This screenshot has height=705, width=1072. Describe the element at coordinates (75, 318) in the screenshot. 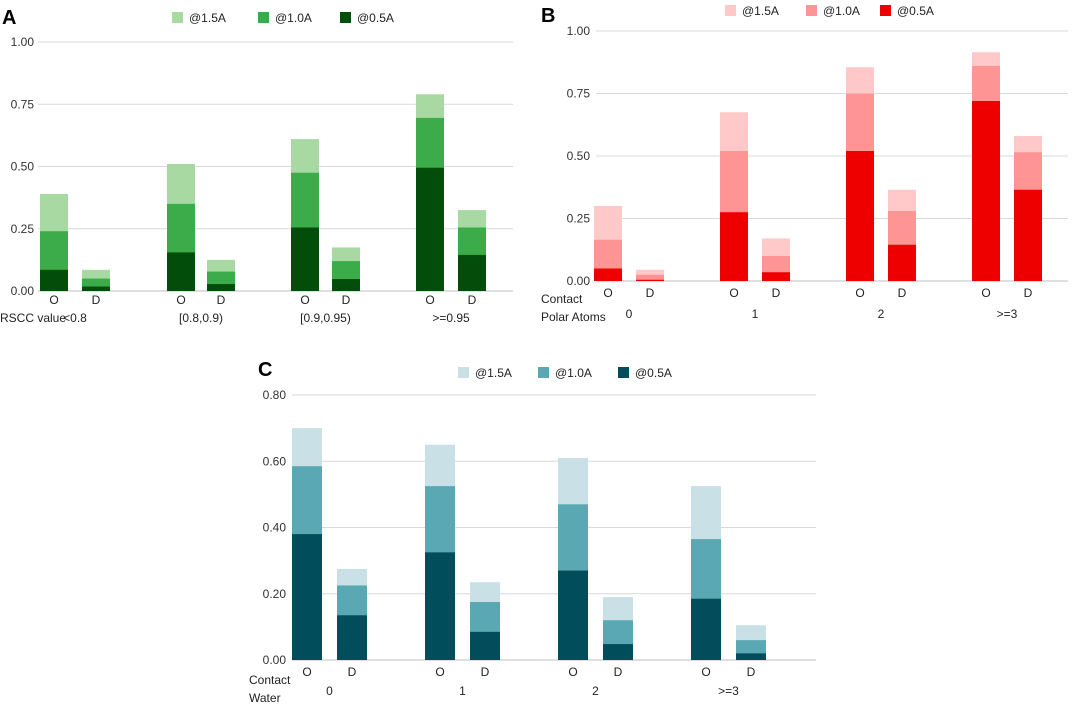

I see `panel-a-group-label: <0.8` at that location.